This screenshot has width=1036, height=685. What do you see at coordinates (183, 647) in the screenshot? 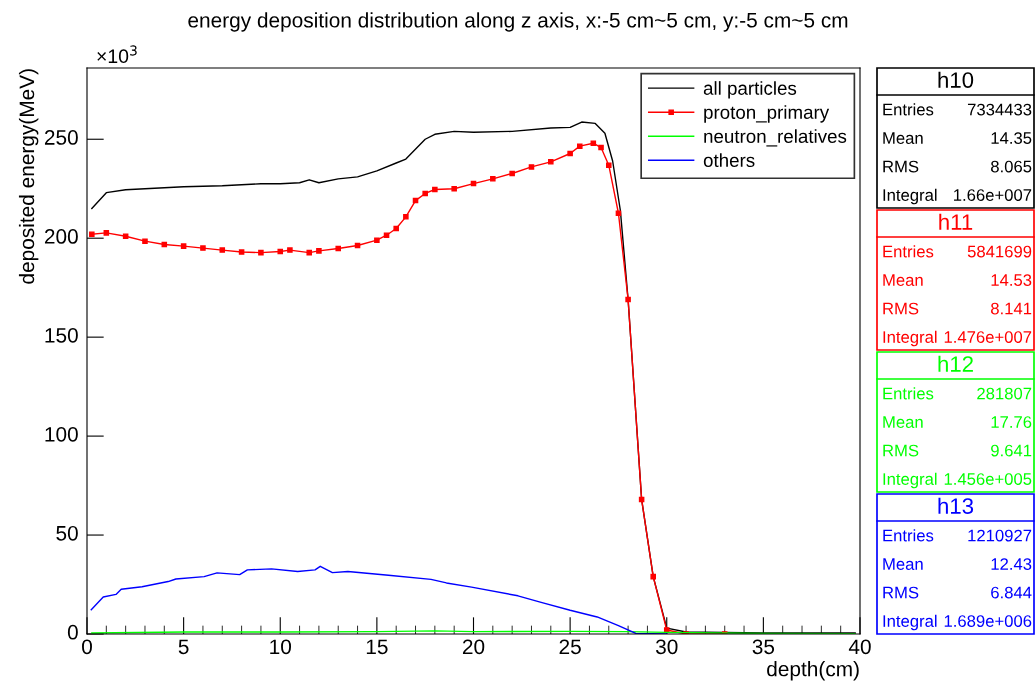
I see `x-tick-label: 5` at bounding box center [183, 647].